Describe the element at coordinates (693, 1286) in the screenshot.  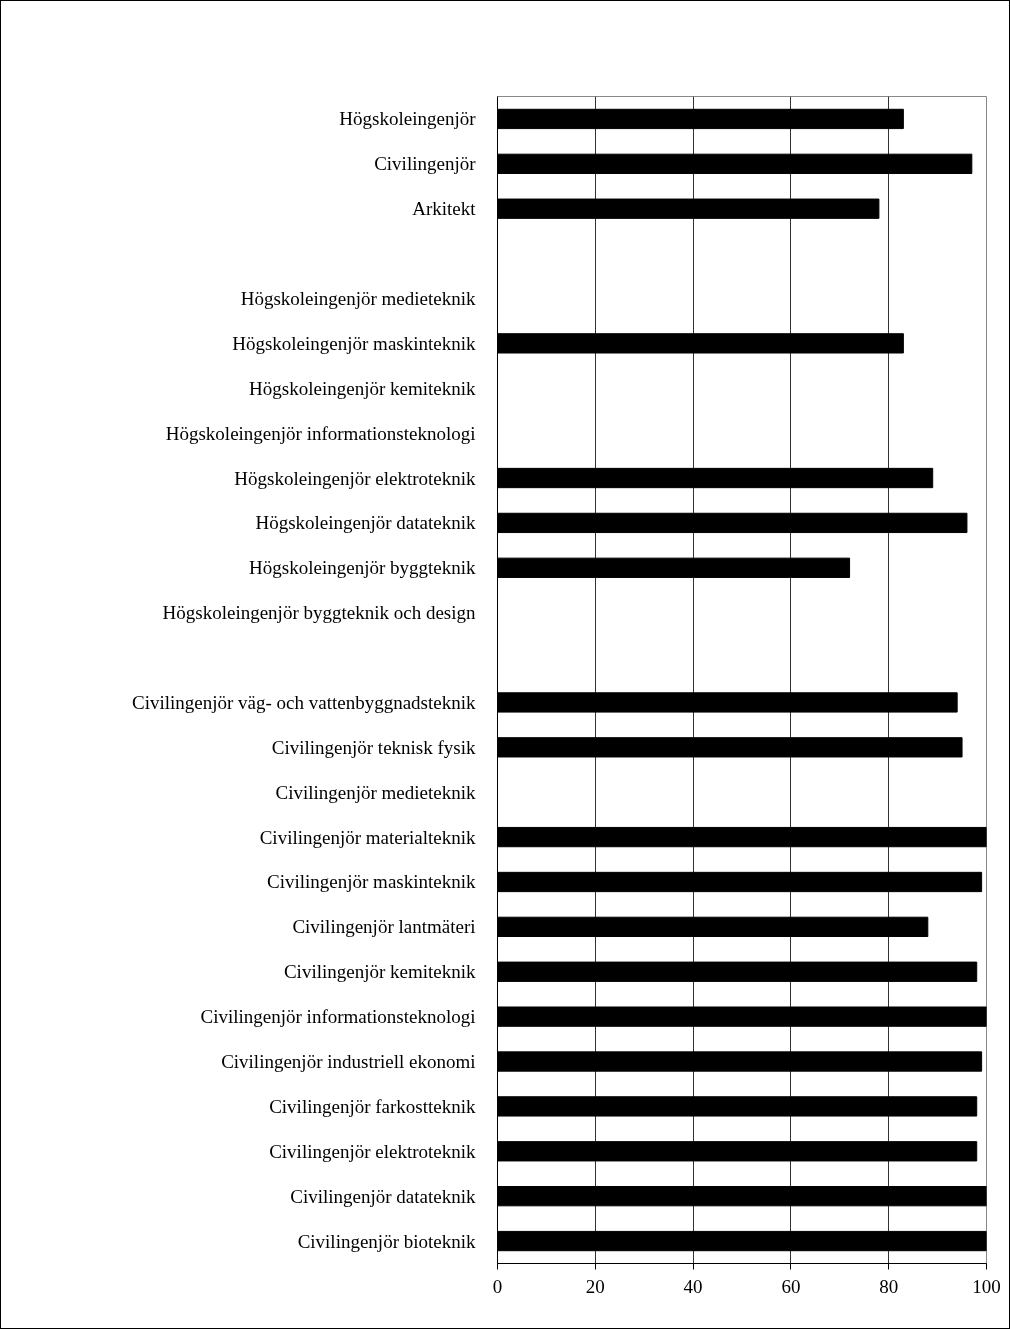
I see `x-tick-label: 40` at that location.